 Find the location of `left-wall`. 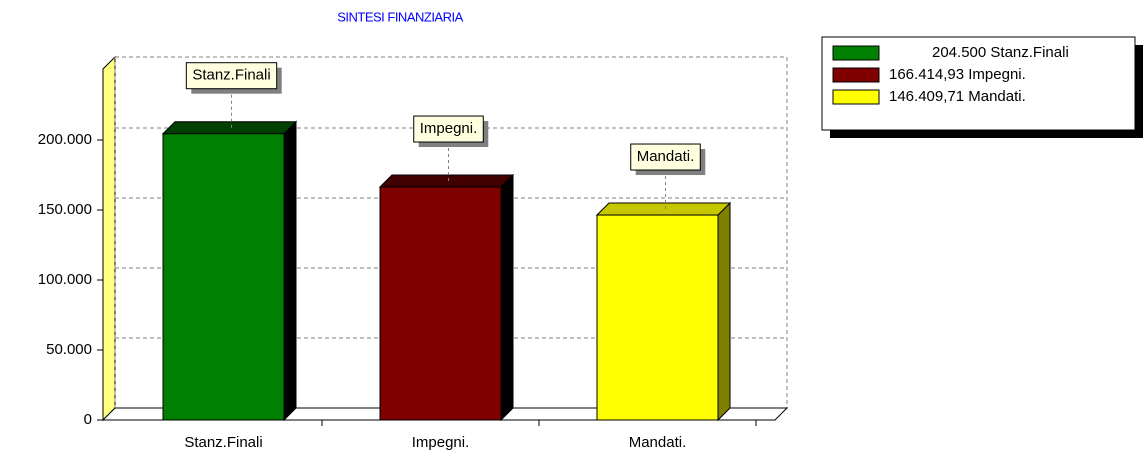

left-wall is located at coordinates (109, 238).